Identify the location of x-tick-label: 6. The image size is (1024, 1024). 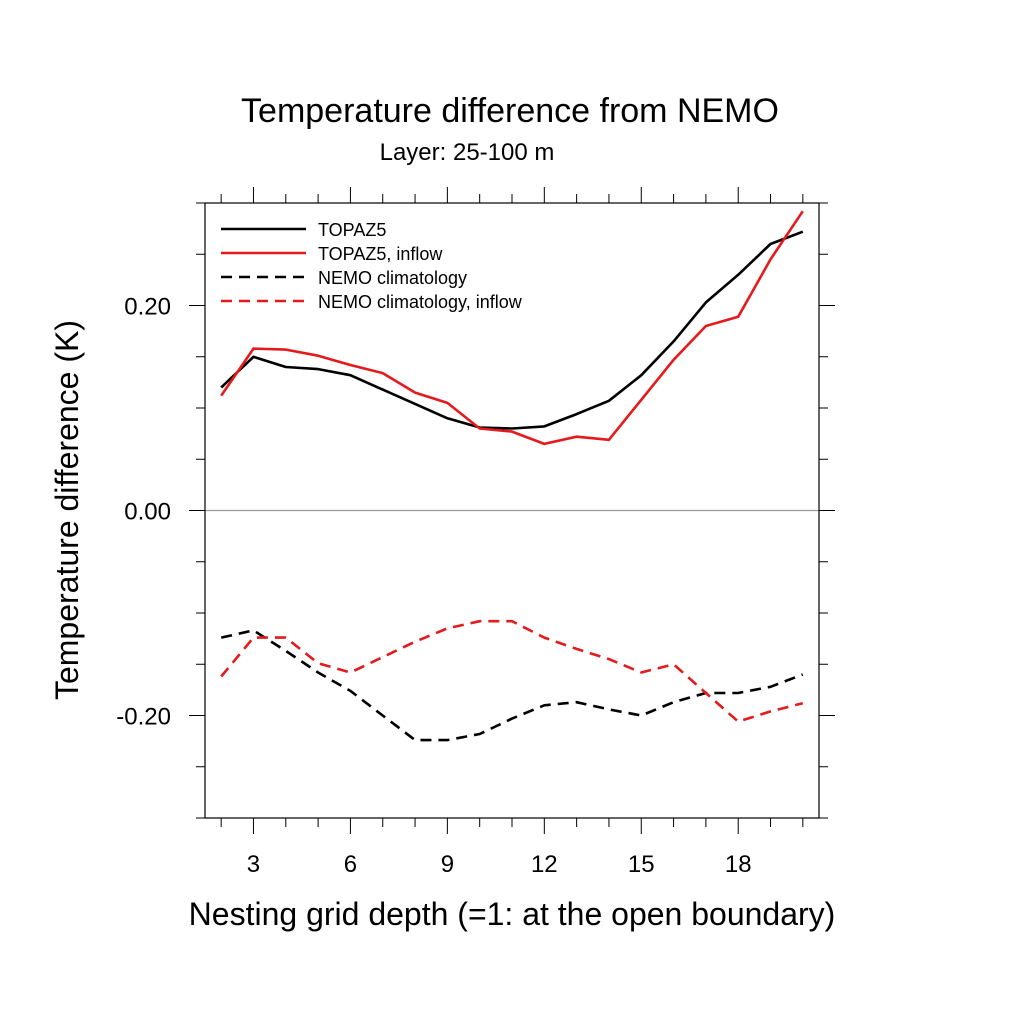
(350, 864).